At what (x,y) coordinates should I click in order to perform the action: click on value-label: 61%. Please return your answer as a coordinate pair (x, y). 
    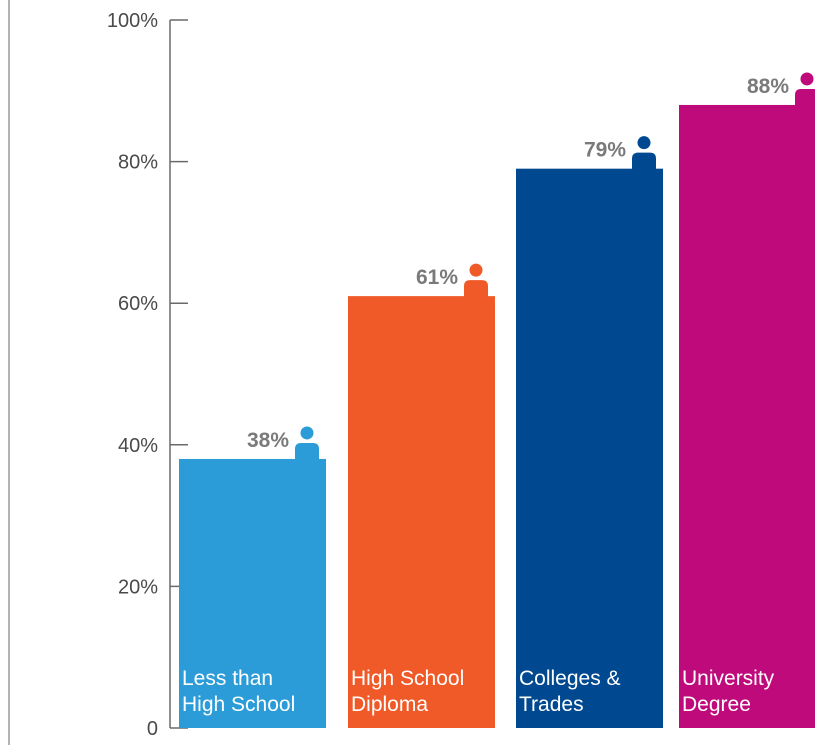
    Looking at the image, I should click on (437, 277).